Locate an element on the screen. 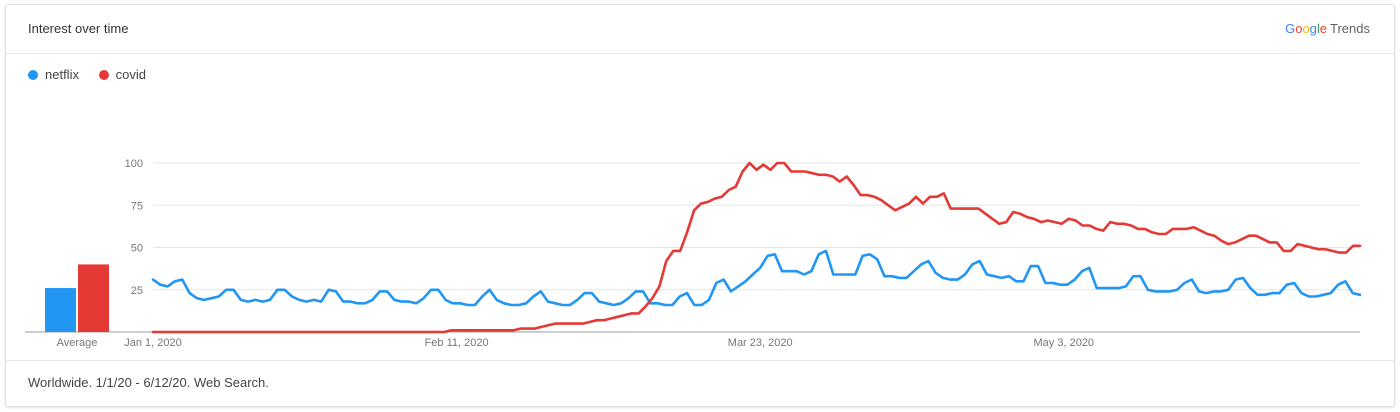  average-label: Average is located at coordinates (77, 343).